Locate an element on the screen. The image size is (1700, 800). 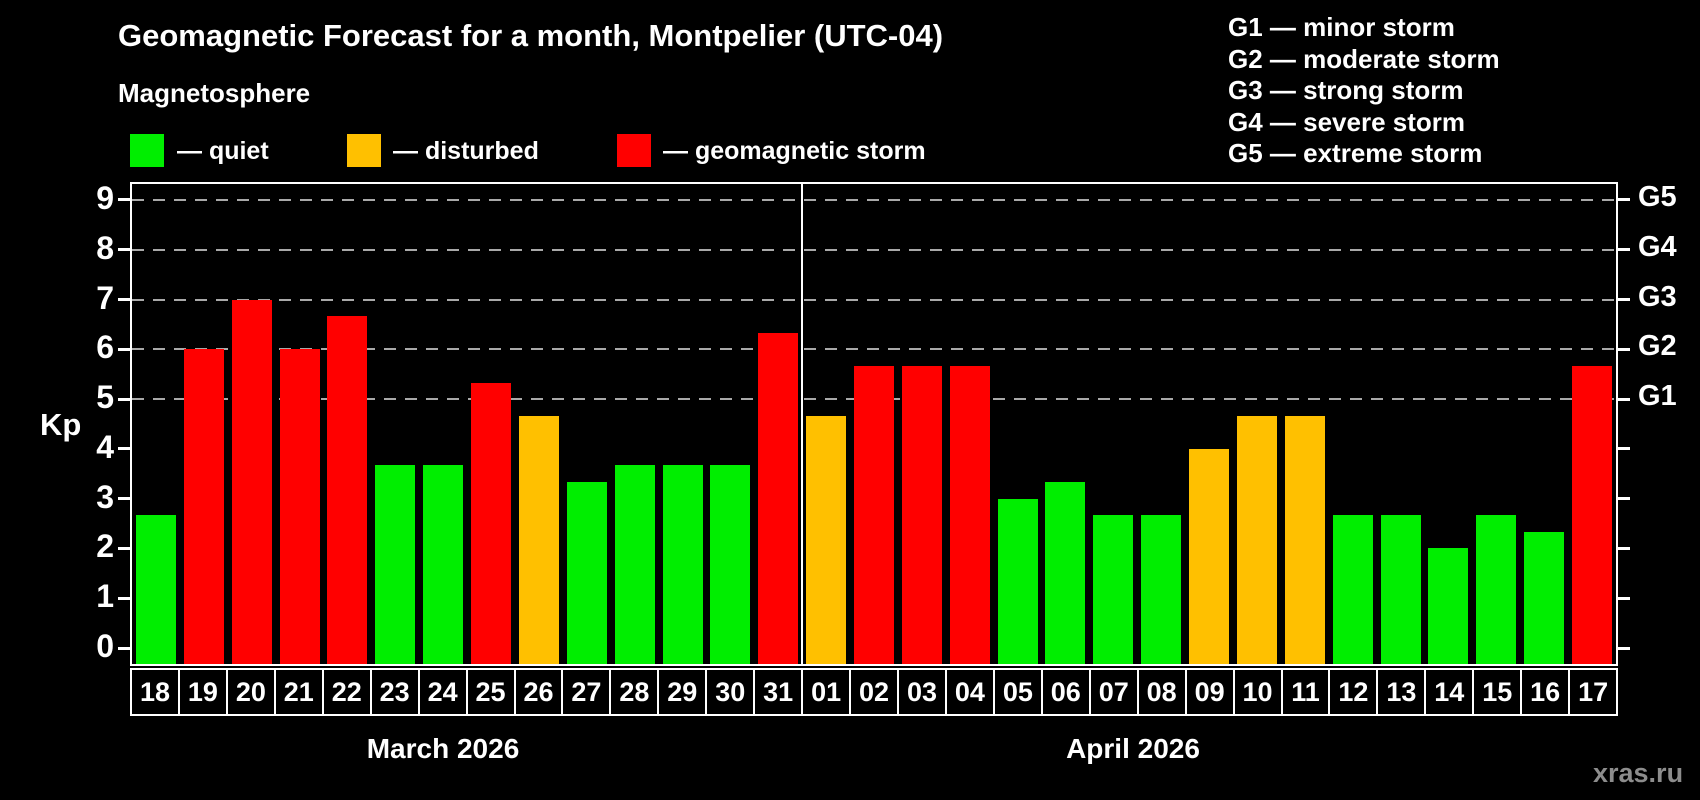
storm-scale-item-g3: G3 — strong storm is located at coordinates (1346, 90).